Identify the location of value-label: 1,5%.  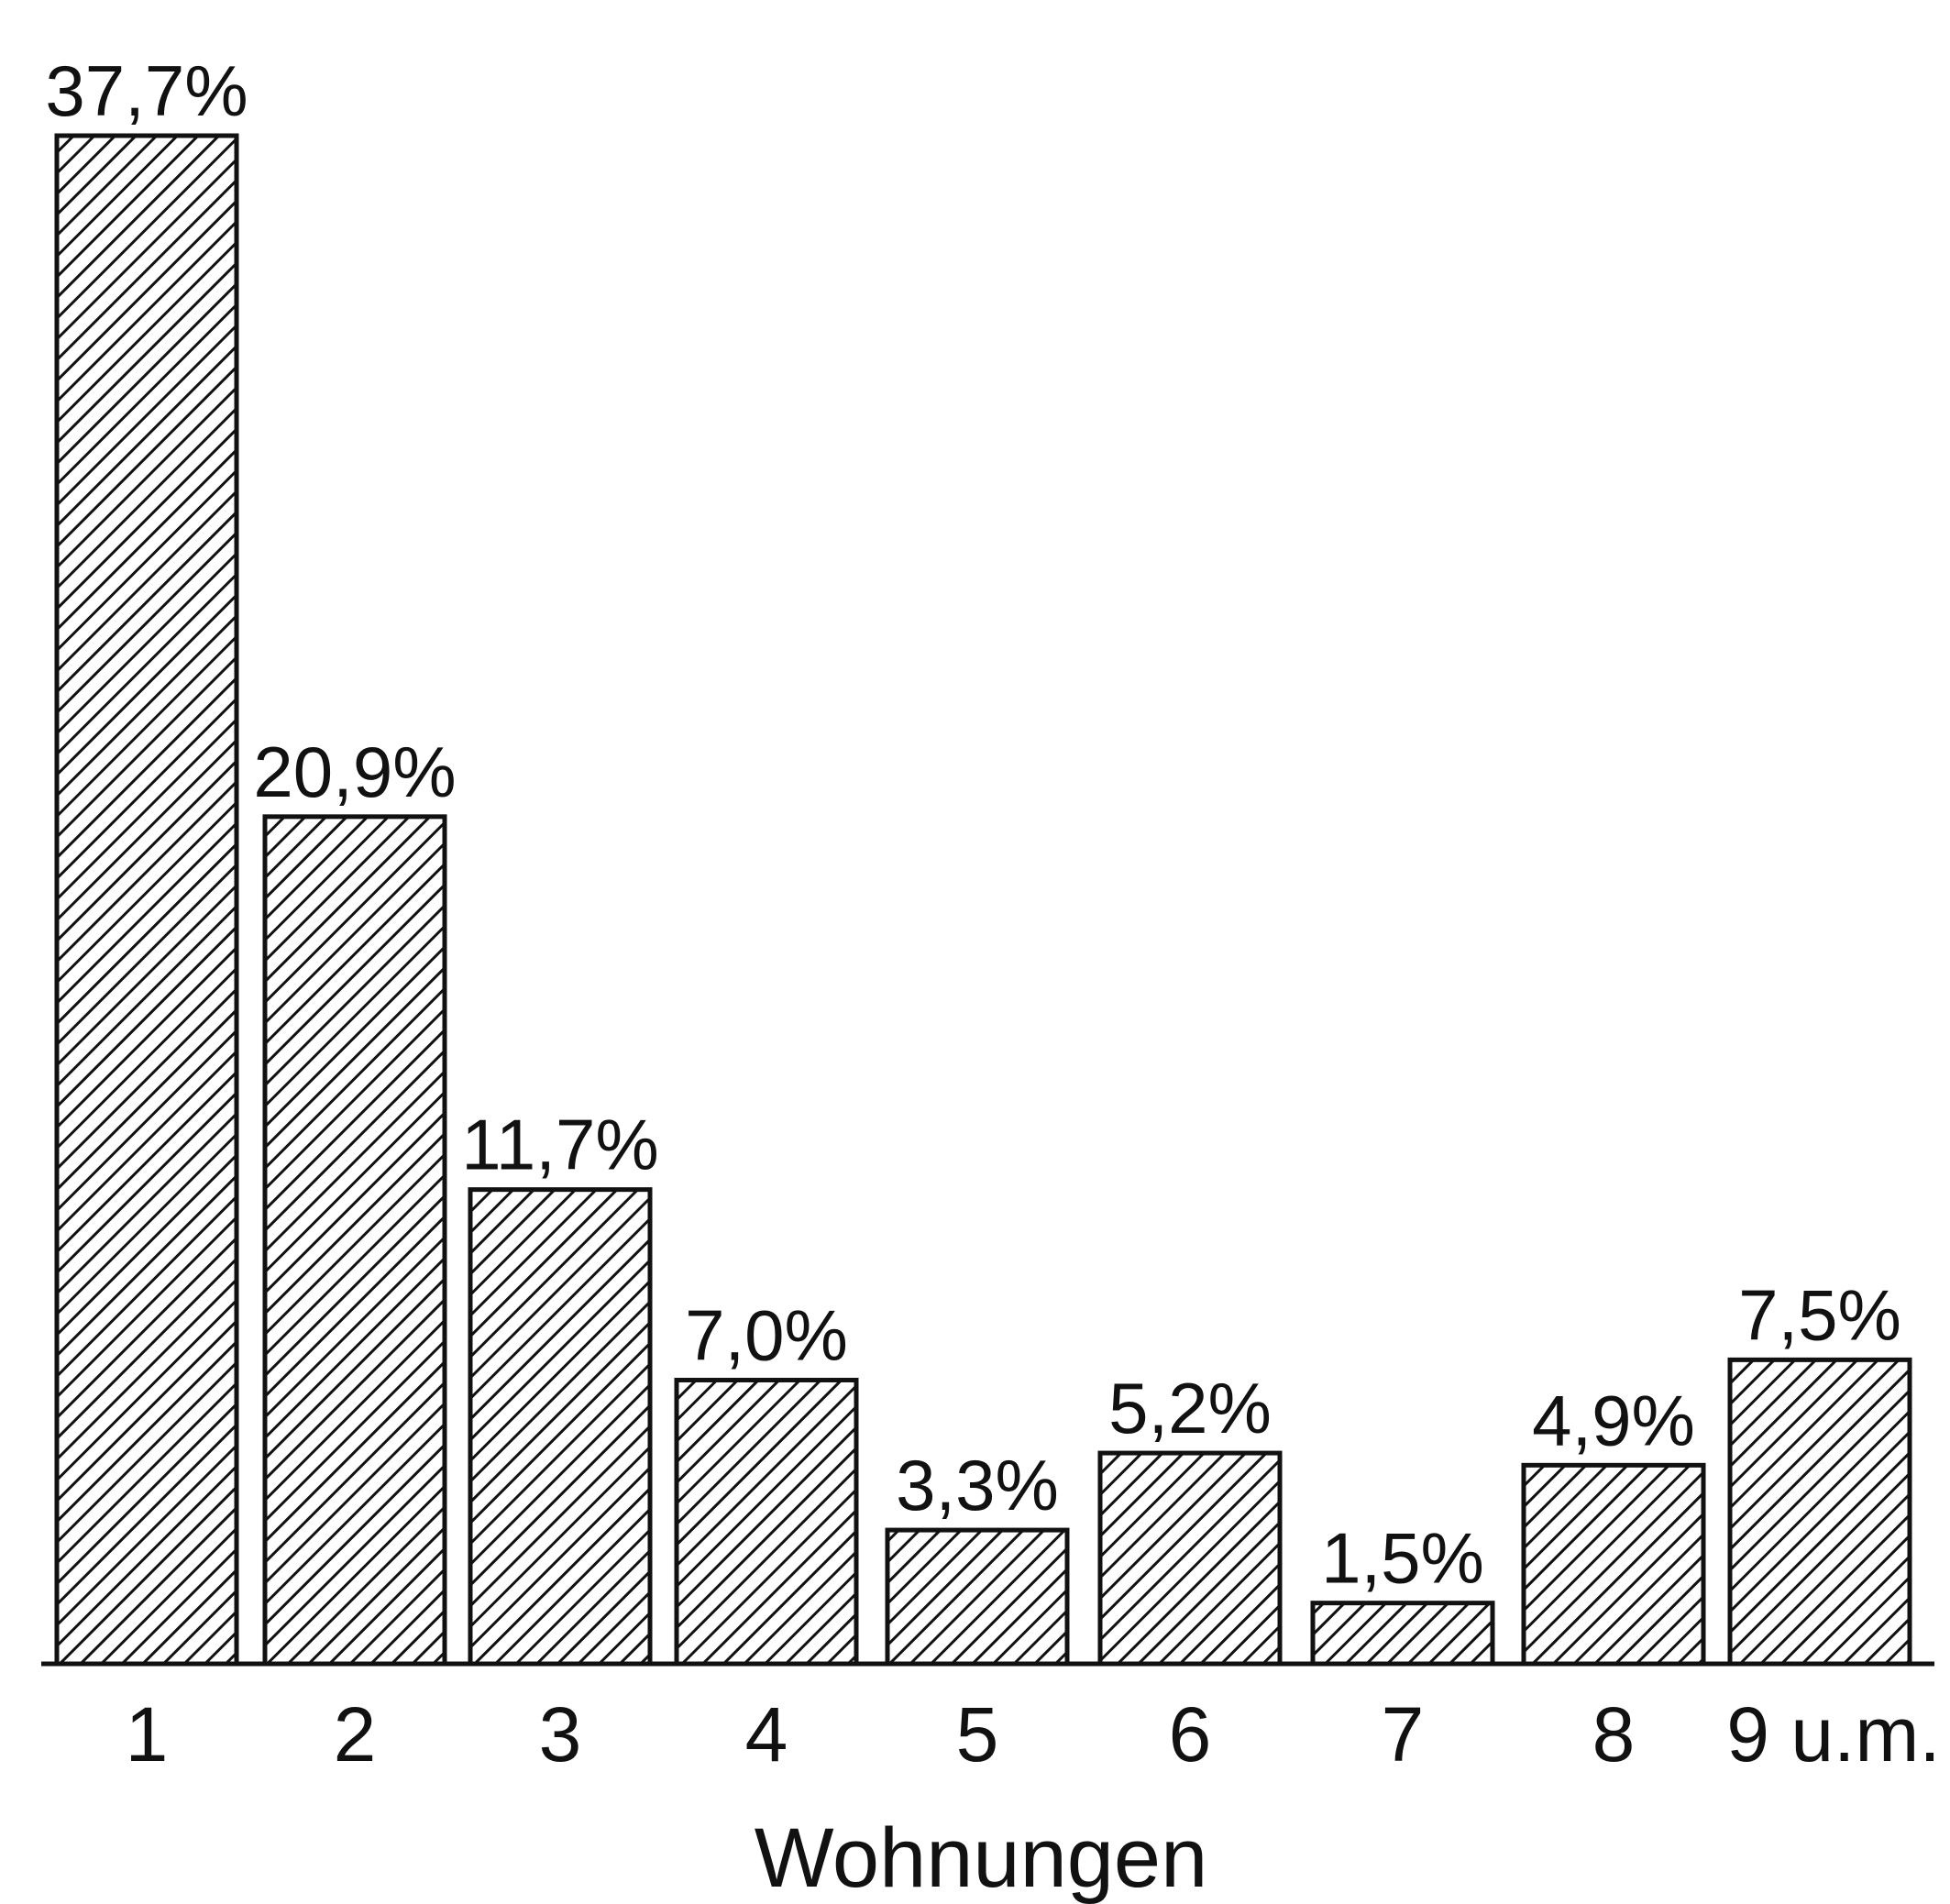
(1402, 1558).